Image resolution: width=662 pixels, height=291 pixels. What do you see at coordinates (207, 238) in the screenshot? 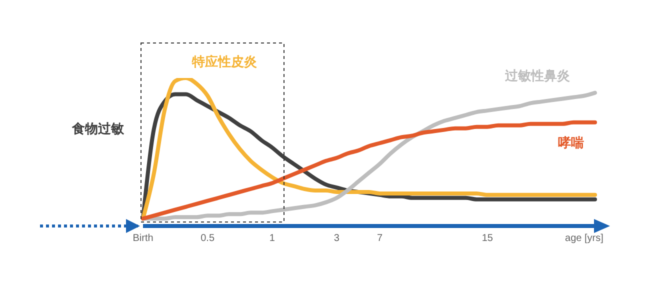
I see `x-tick-label: 0.5` at bounding box center [207, 238].